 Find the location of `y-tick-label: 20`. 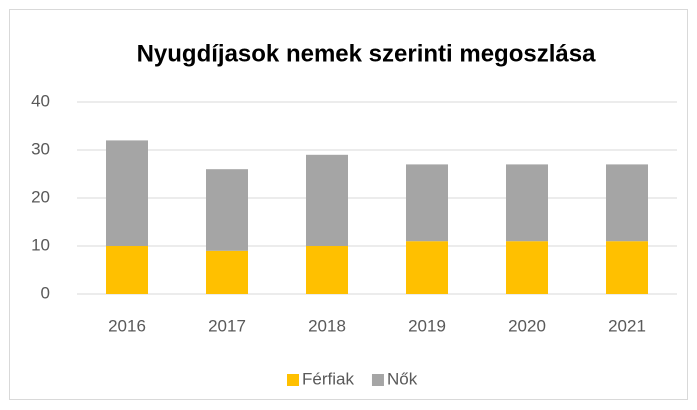

y-tick-label: 20 is located at coordinates (40, 196).